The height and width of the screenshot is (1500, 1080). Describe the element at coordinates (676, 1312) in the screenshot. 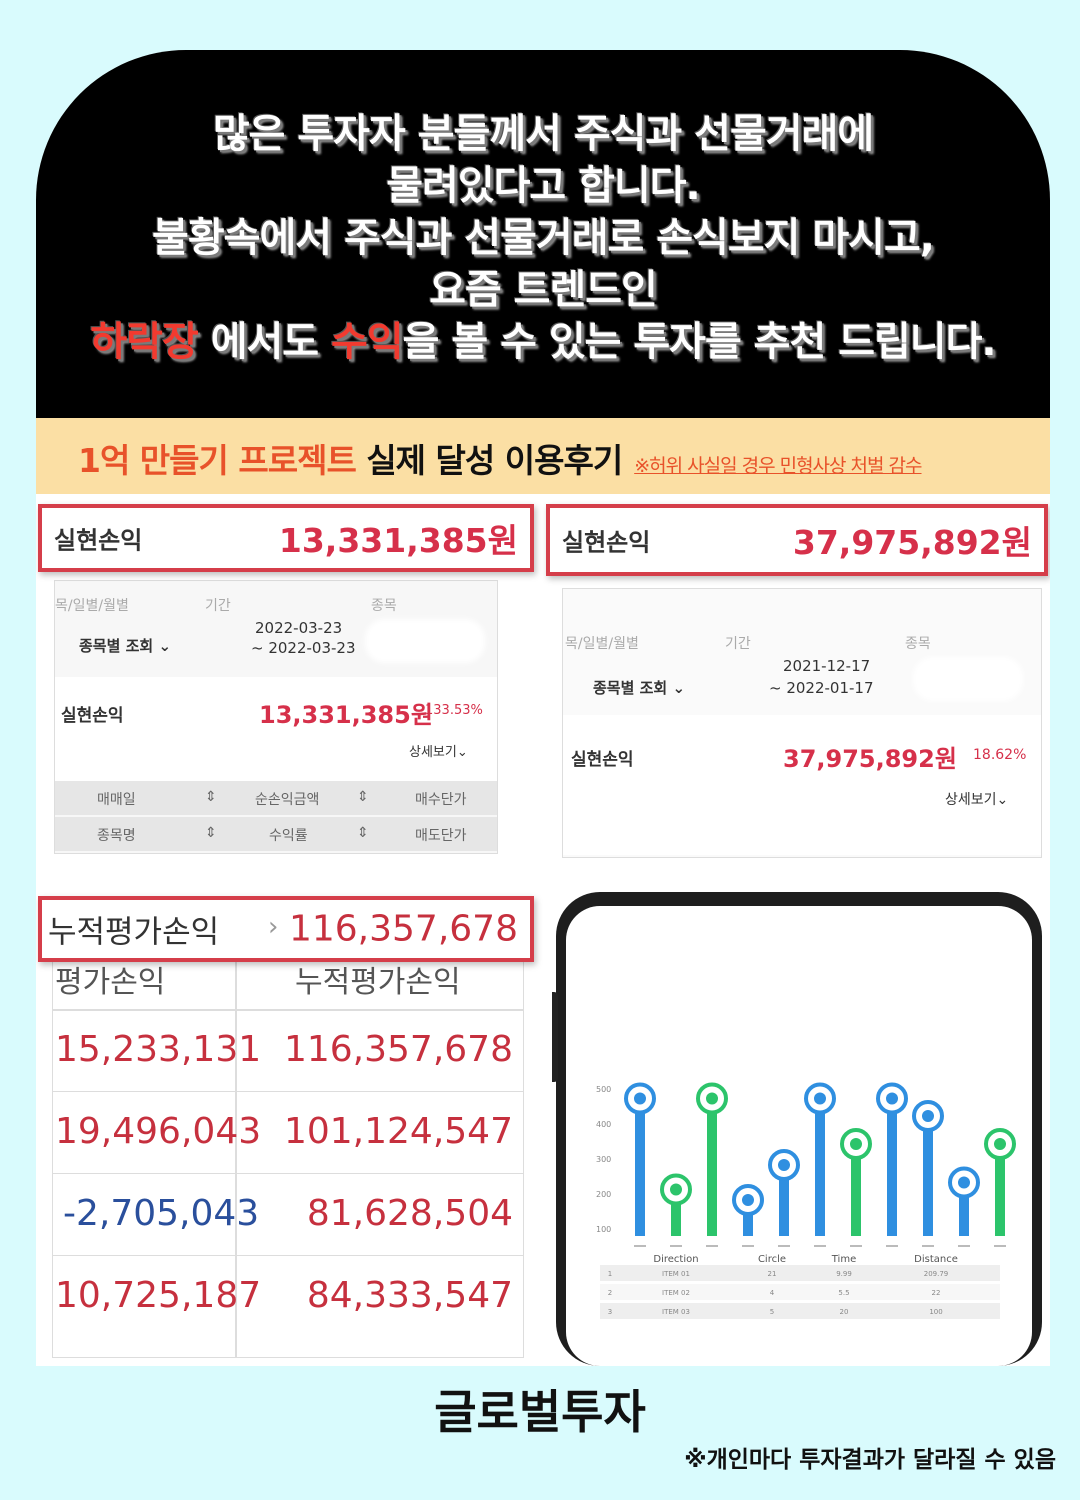

I see `table-cell: ITEM 03` at that location.